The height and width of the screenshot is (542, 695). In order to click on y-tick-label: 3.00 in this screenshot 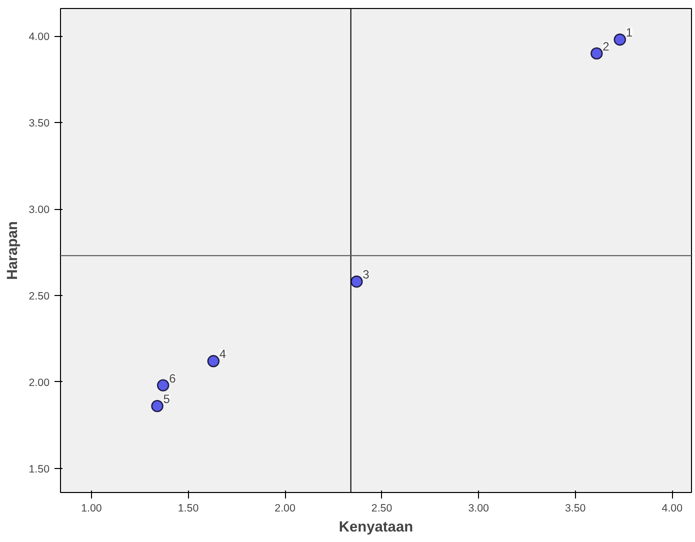, I will do `click(39, 210)`.